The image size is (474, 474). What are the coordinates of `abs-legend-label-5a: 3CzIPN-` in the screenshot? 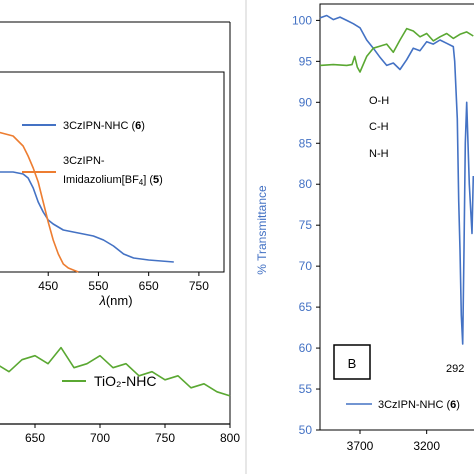 It's located at (84, 161).